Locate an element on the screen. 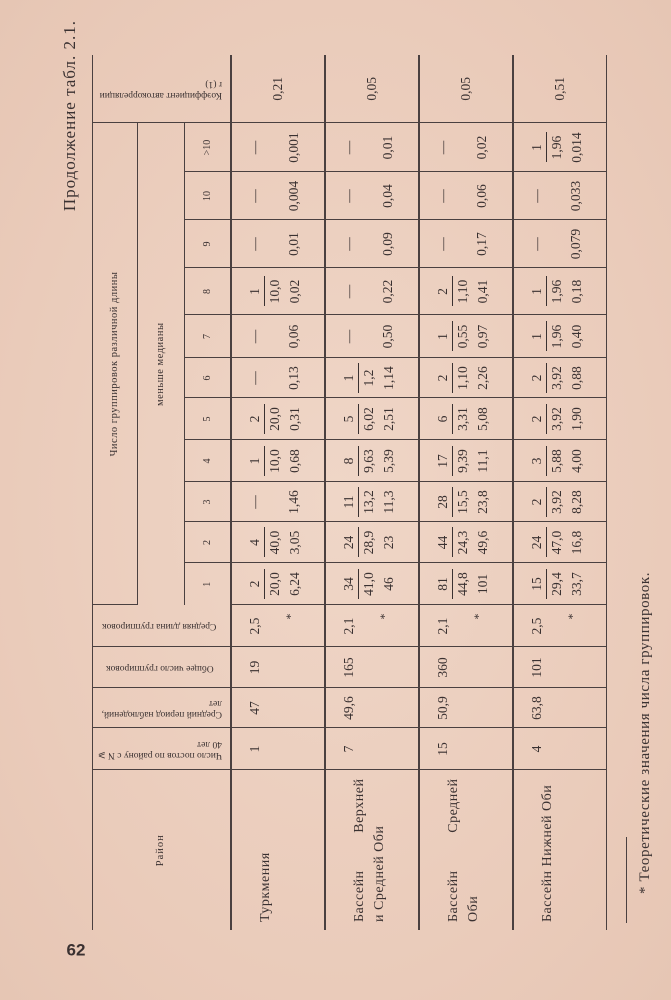 The height and width of the screenshot is (1000, 671). header-length-3: 3 is located at coordinates (207, 502).